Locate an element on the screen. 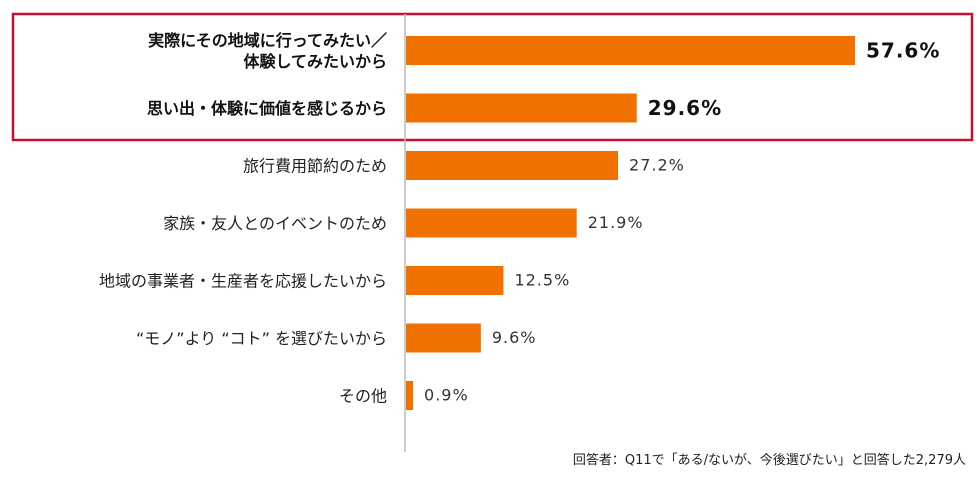 This screenshot has width=980, height=477. category-label-5: “モノ”より “コト” を選びたいから is located at coordinates (261, 338).